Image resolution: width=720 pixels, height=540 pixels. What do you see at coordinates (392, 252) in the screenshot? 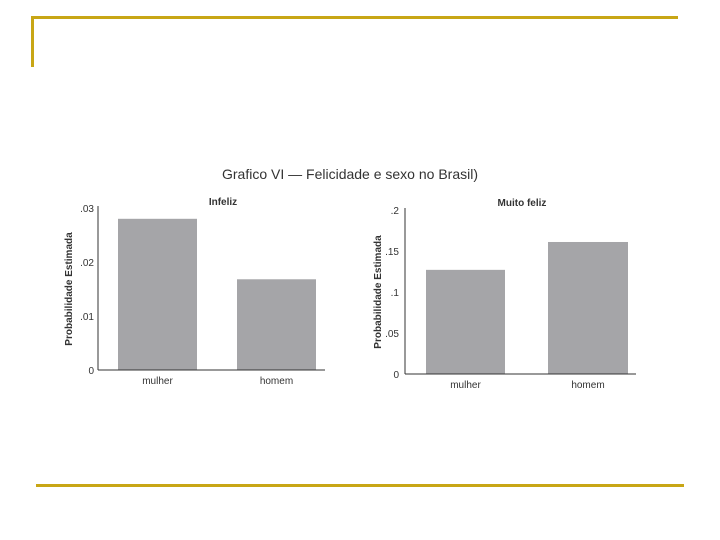
I see `y-tick-label: .15` at bounding box center [392, 252].